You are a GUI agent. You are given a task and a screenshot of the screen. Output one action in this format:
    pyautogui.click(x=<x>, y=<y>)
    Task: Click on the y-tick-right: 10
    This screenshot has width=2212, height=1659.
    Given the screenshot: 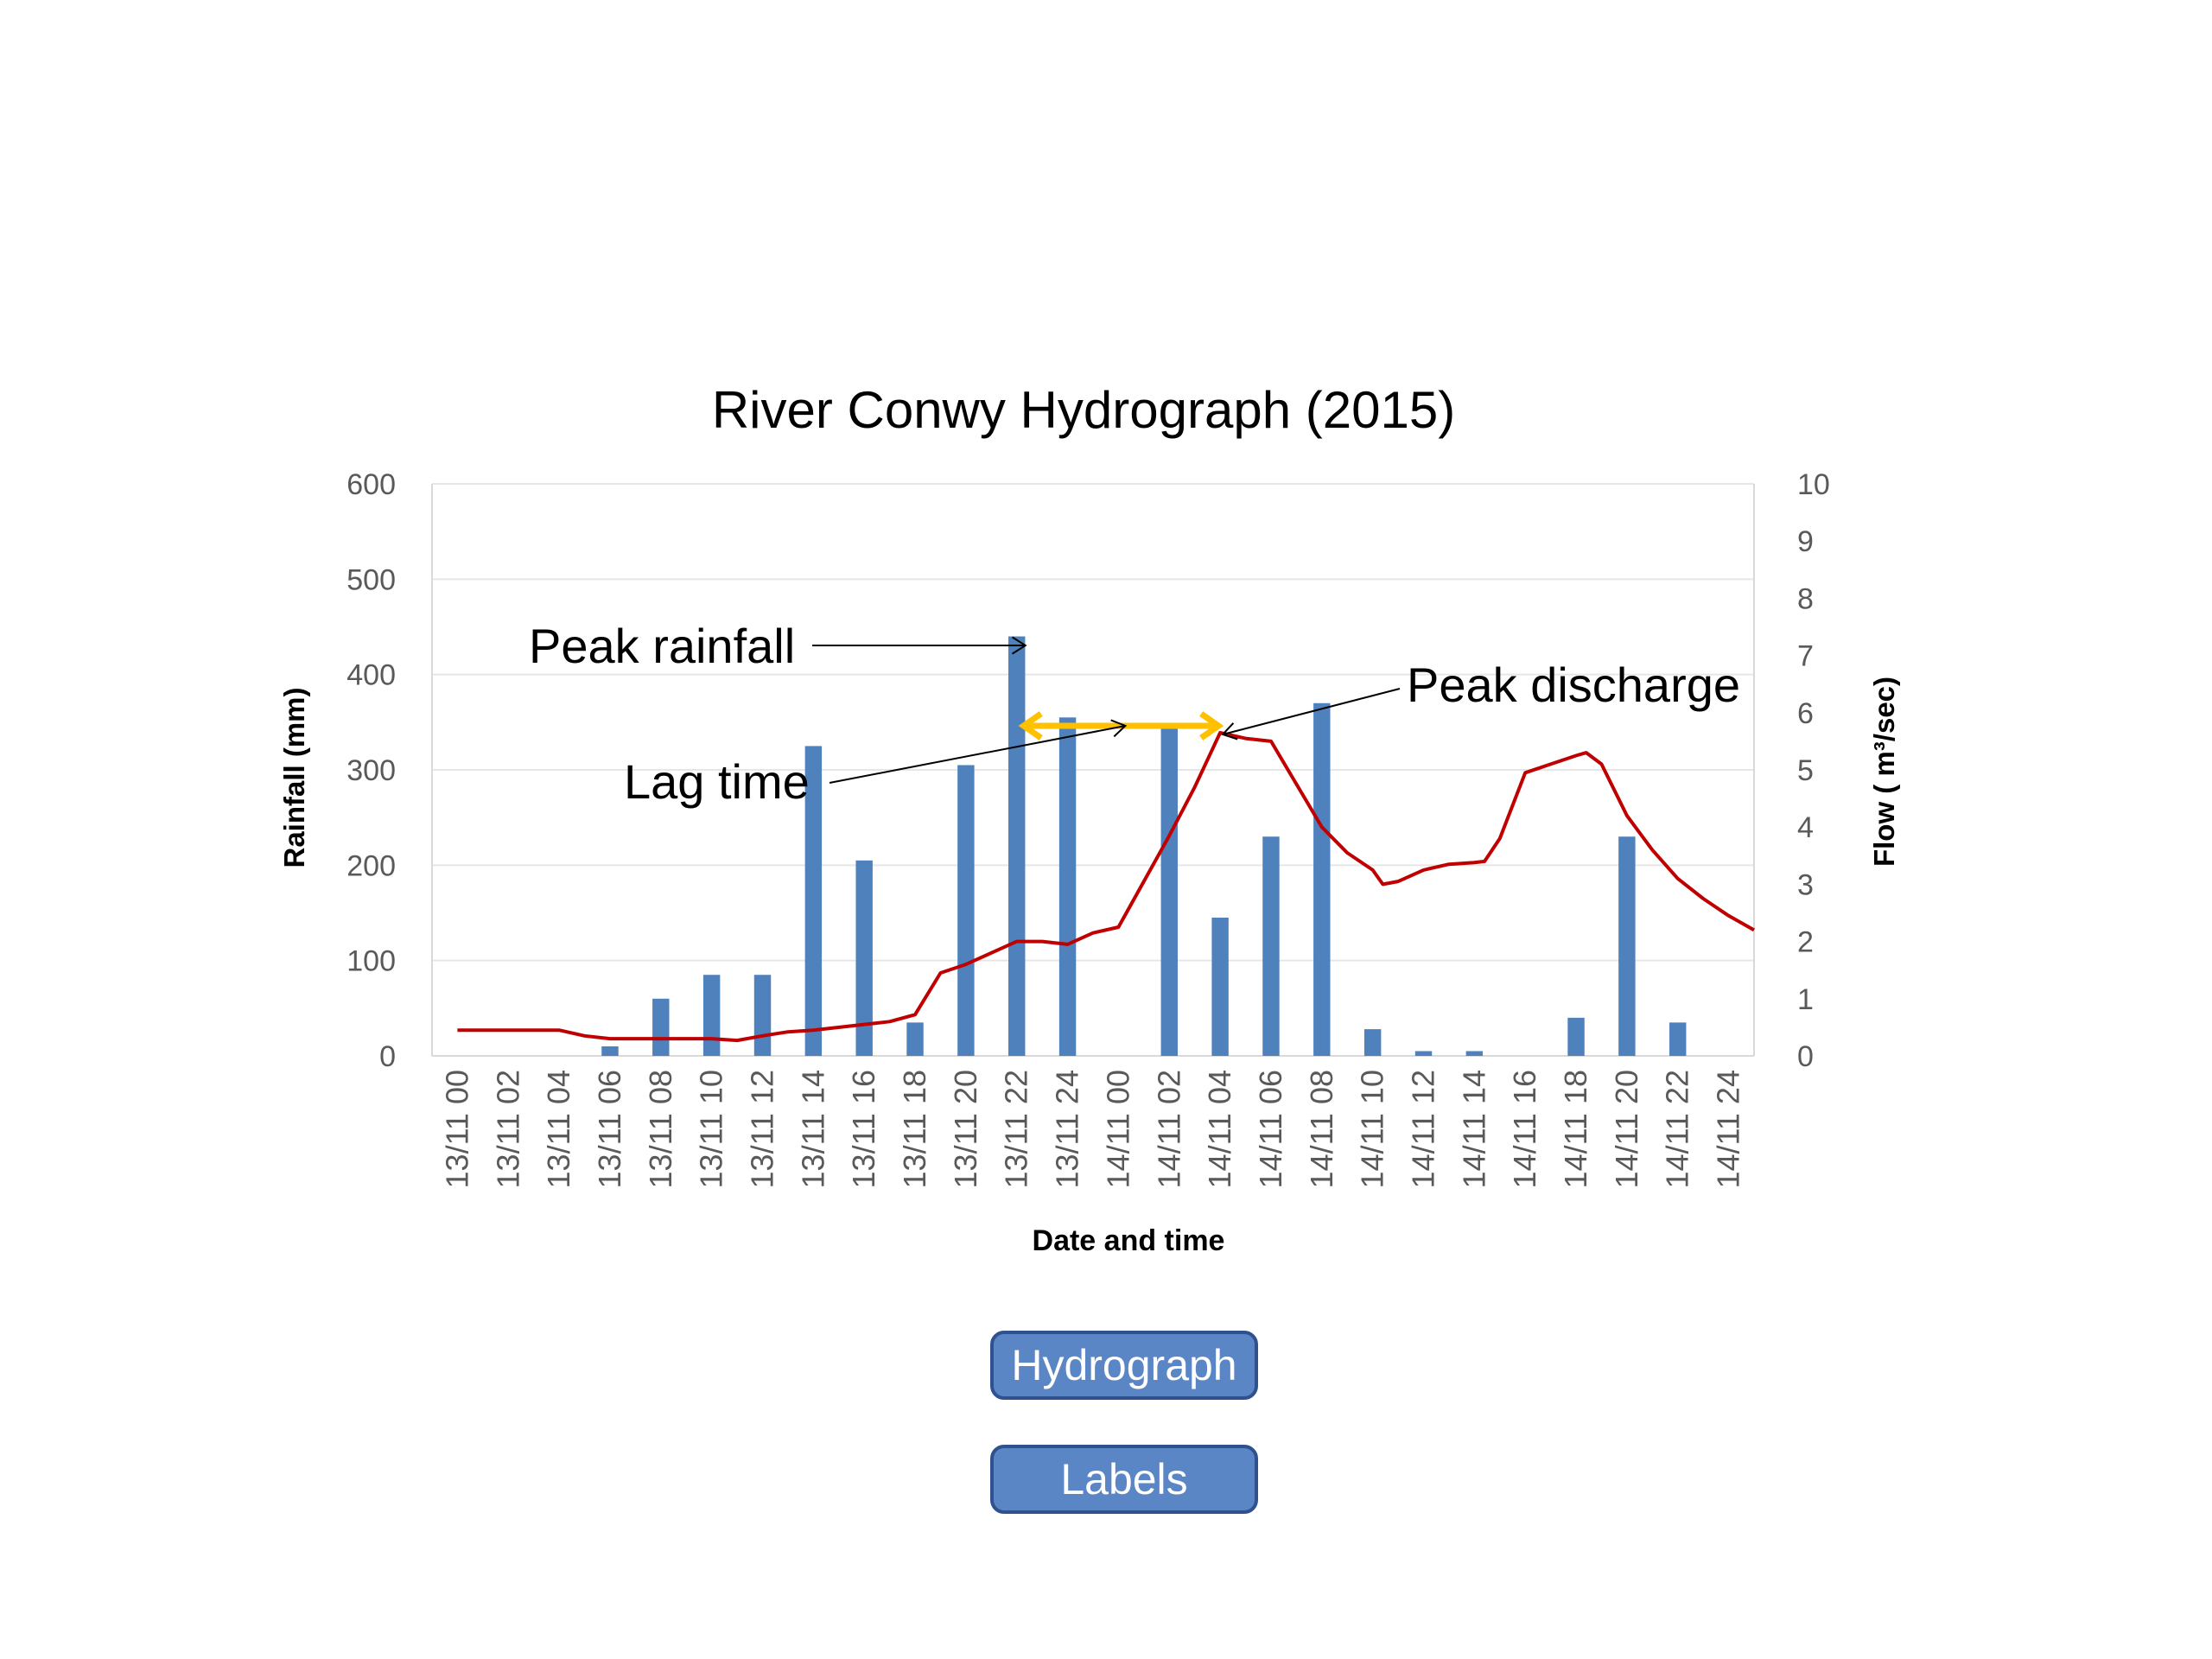 What is the action you would take?
    pyautogui.click(x=1813, y=484)
    